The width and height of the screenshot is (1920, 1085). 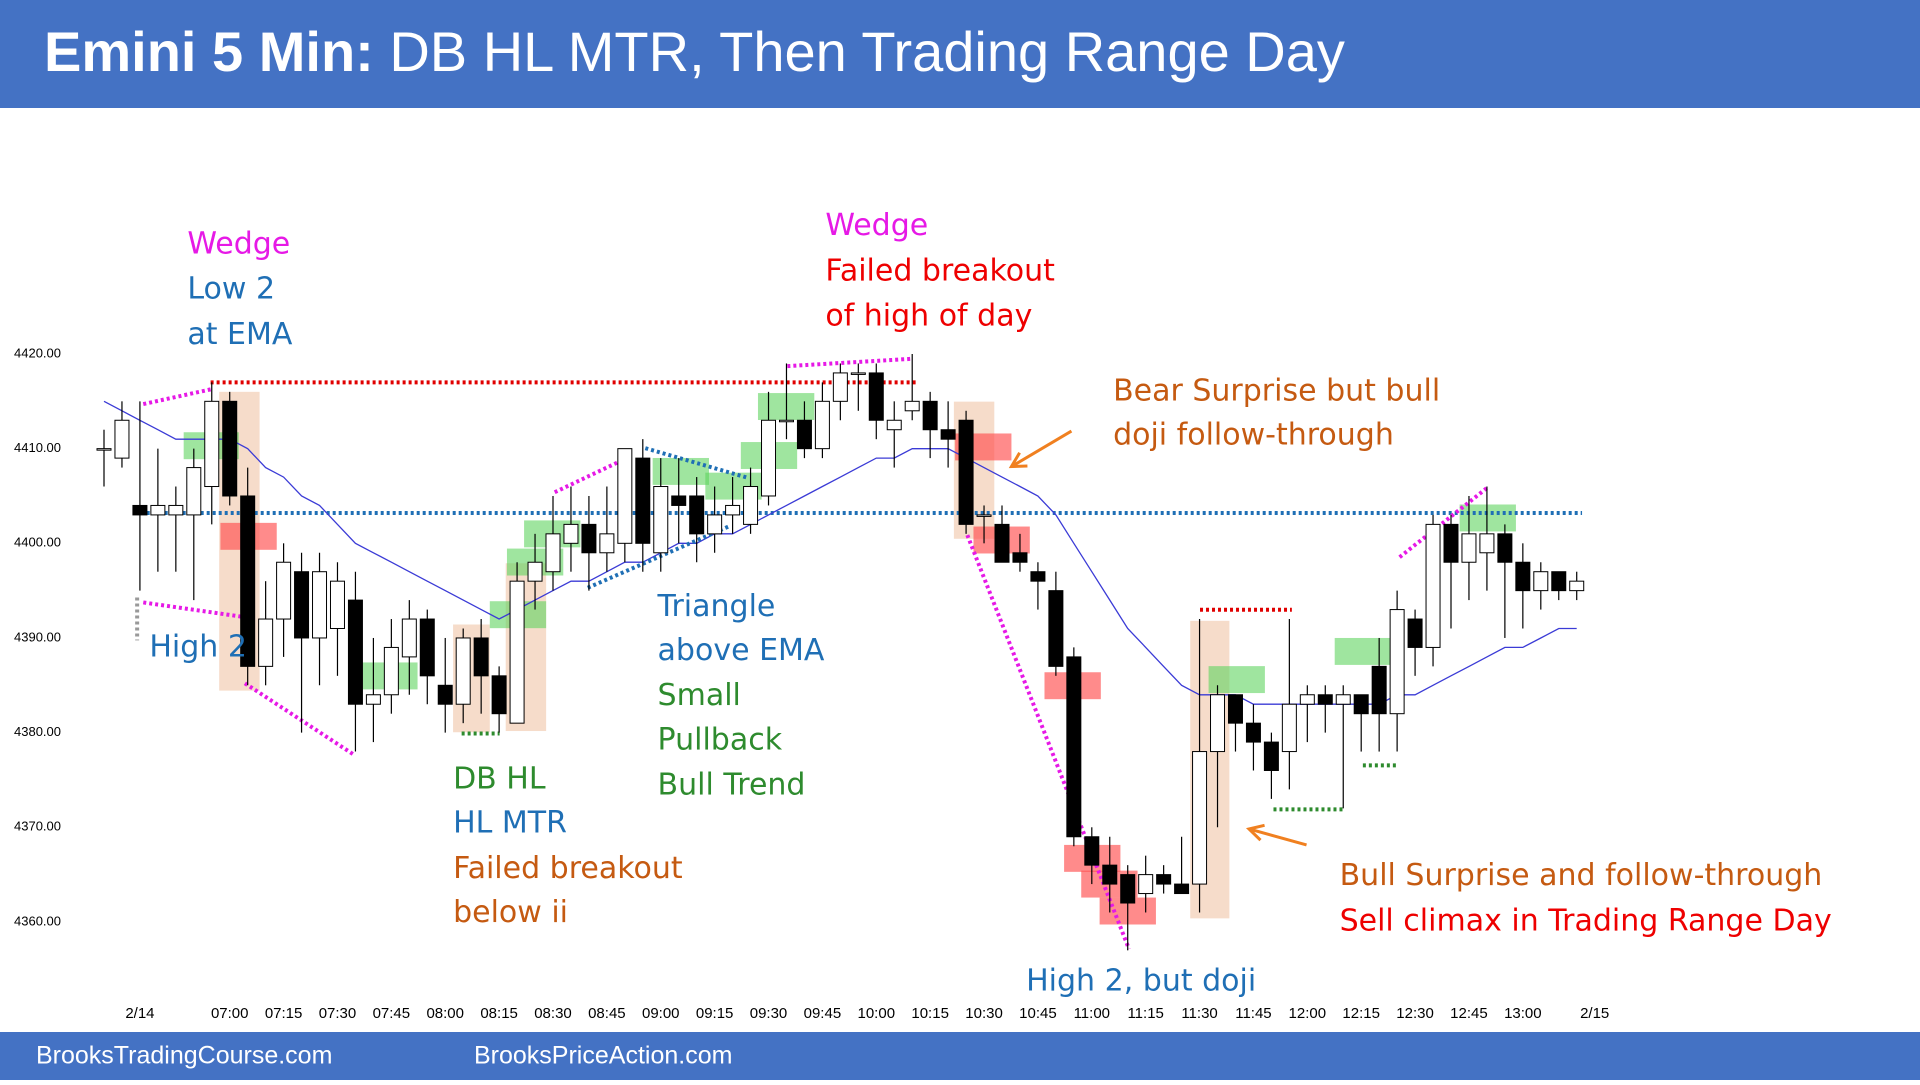 I want to click on x-tick-label: 11:45, so click(x=1253, y=1013).